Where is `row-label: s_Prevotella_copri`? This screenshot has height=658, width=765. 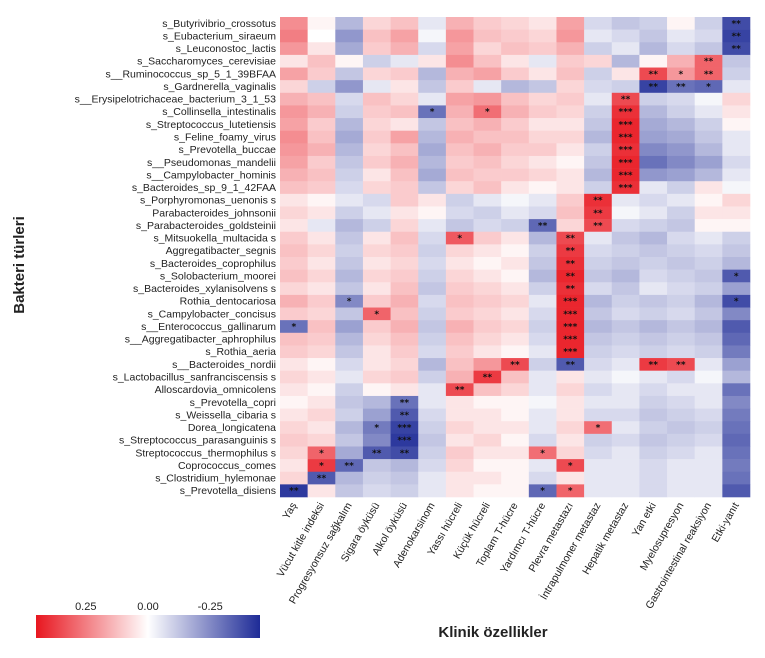 row-label: s_Prevotella_copri is located at coordinates (233, 403).